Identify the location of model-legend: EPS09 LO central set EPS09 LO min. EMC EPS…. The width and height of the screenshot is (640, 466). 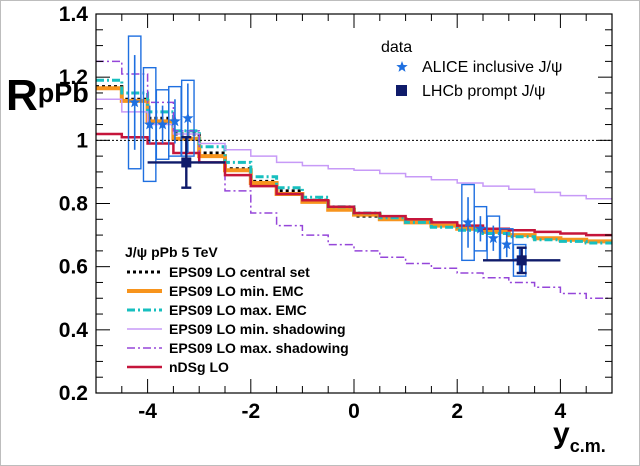
(238, 319).